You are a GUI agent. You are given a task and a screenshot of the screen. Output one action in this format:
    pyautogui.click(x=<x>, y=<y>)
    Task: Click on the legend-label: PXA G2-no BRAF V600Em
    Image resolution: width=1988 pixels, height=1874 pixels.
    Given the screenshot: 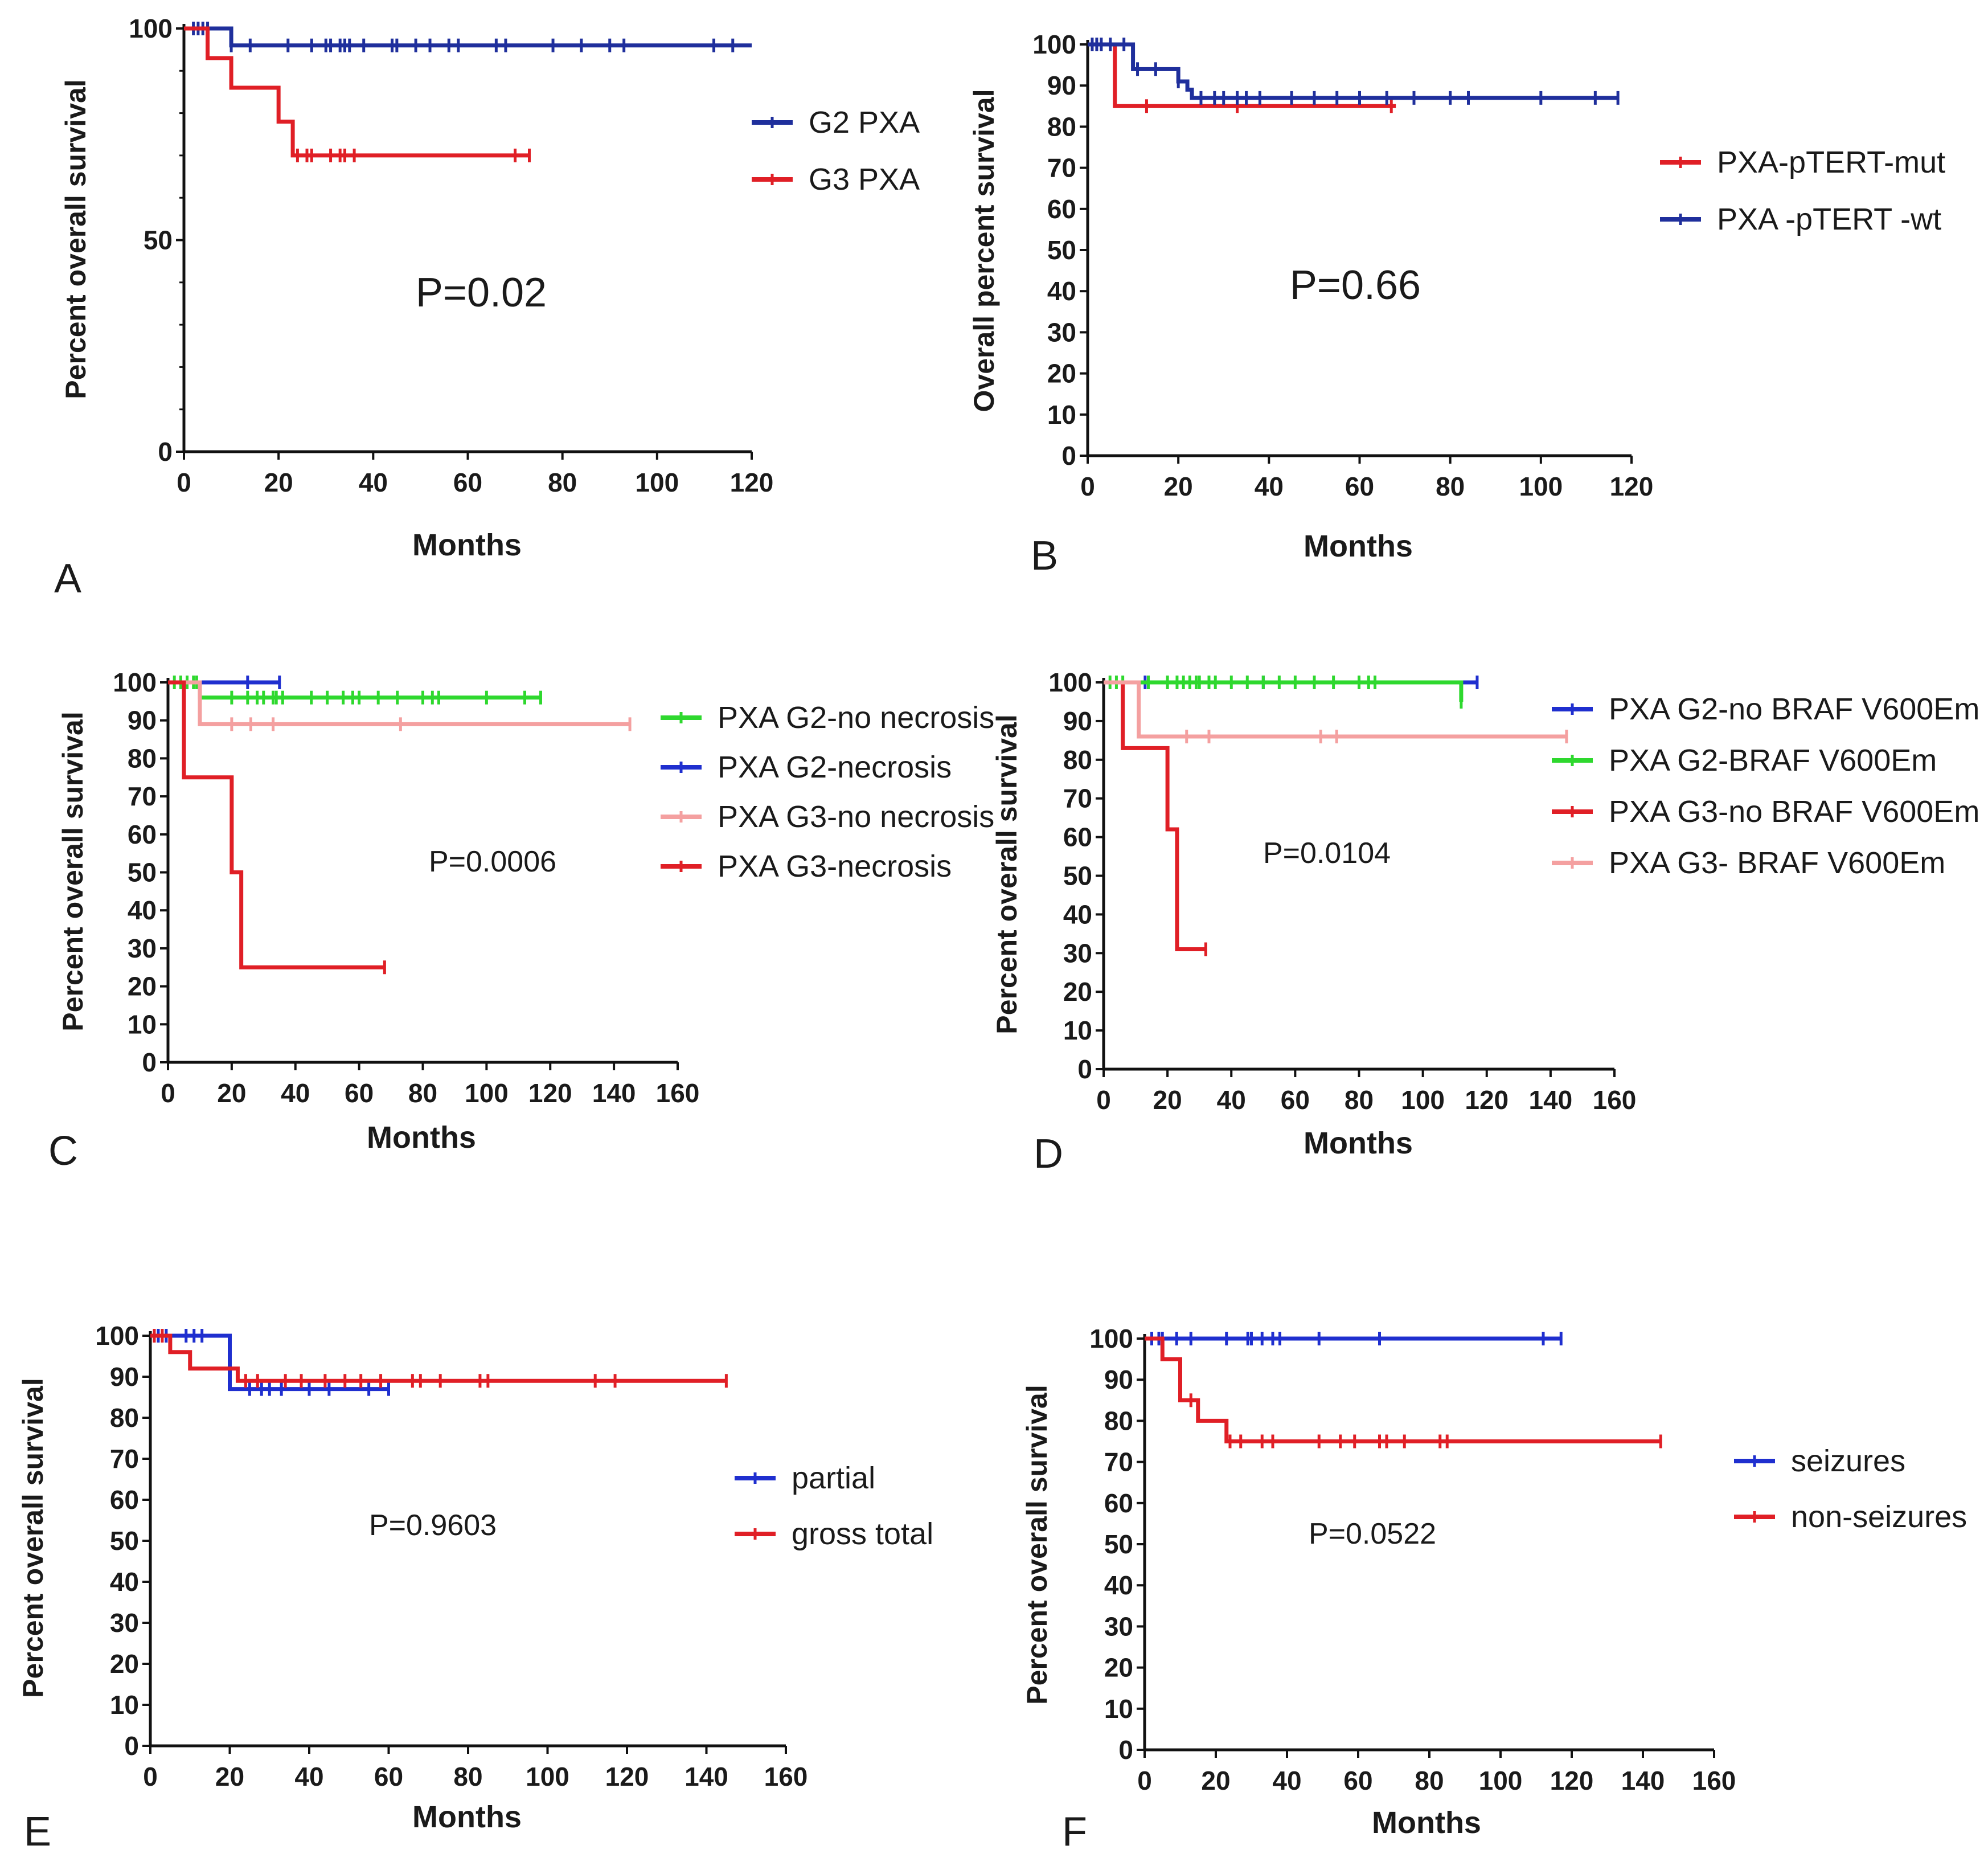 What is the action you would take?
    pyautogui.click(x=1794, y=709)
    